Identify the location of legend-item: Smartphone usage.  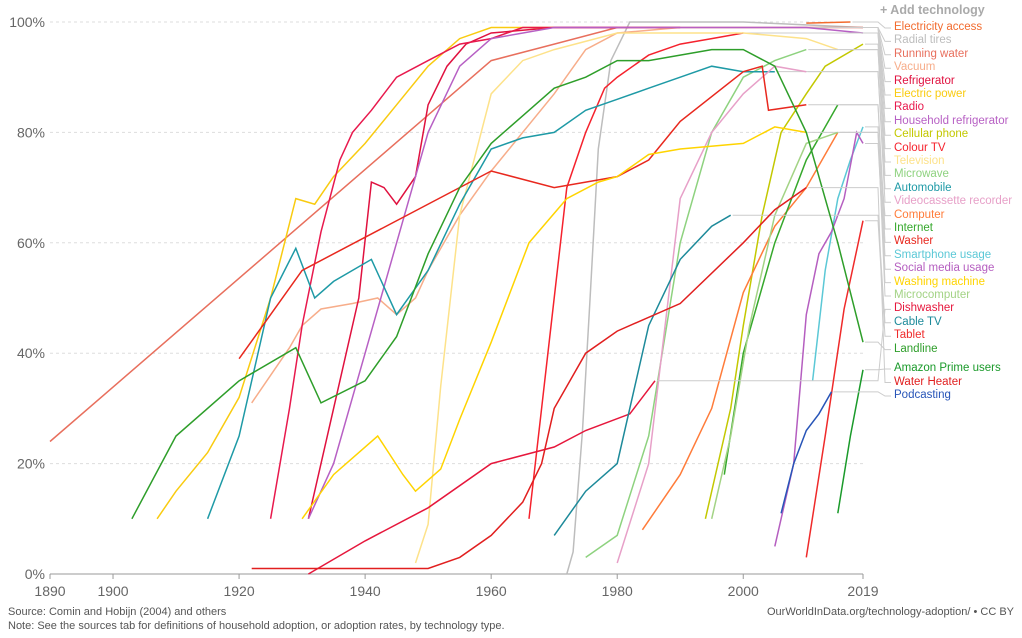
(943, 254).